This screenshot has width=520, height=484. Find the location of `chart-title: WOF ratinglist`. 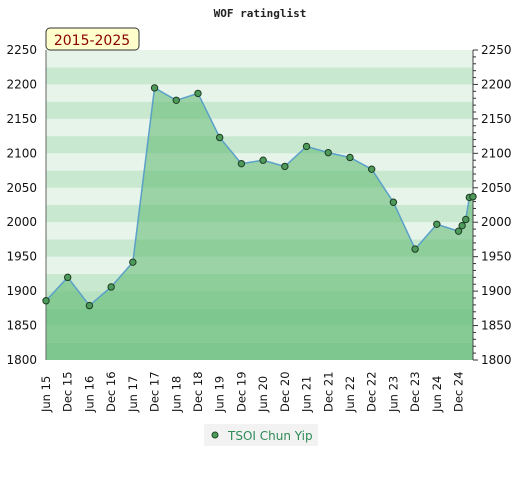

chart-title: WOF ratinglist is located at coordinates (260, 13).